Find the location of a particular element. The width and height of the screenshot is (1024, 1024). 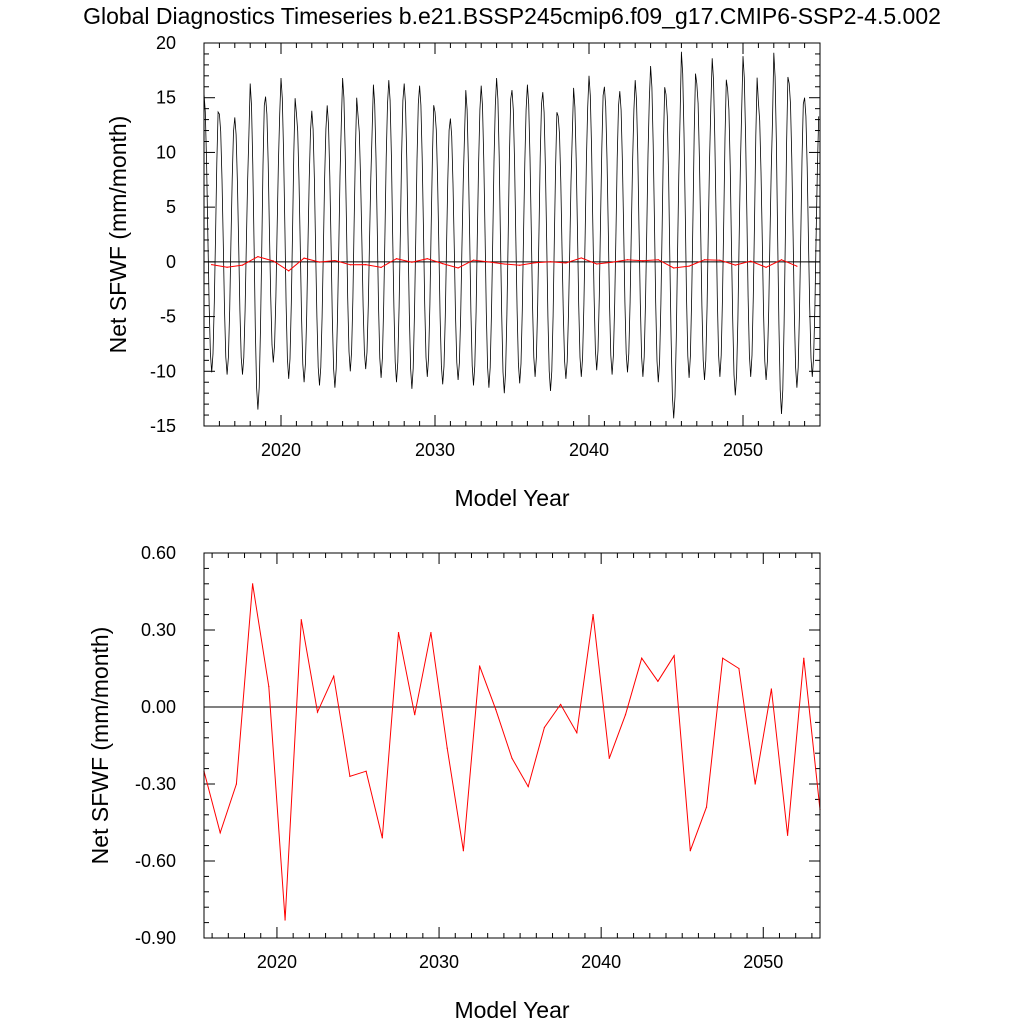

y-tick-label: 20 is located at coordinates (166, 43).